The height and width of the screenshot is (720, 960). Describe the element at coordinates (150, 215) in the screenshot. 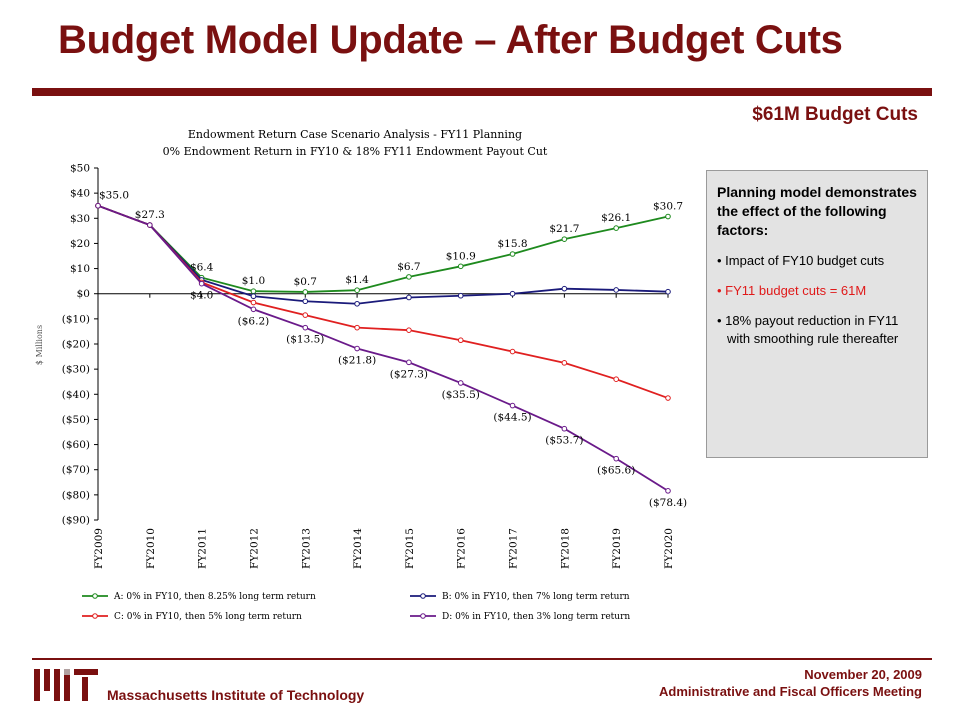

I see `data-label-a: $27.3` at that location.